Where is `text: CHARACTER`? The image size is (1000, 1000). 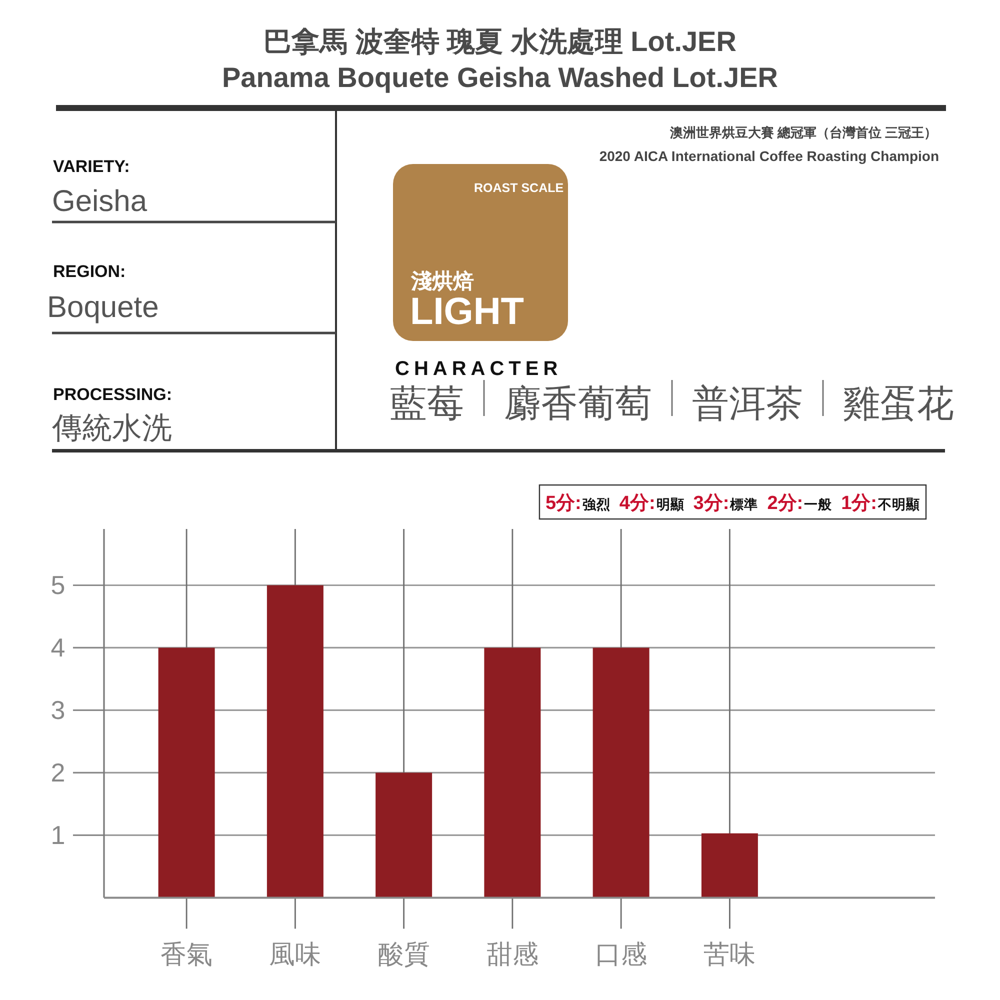
text: CHARACTER is located at coordinates (478, 369).